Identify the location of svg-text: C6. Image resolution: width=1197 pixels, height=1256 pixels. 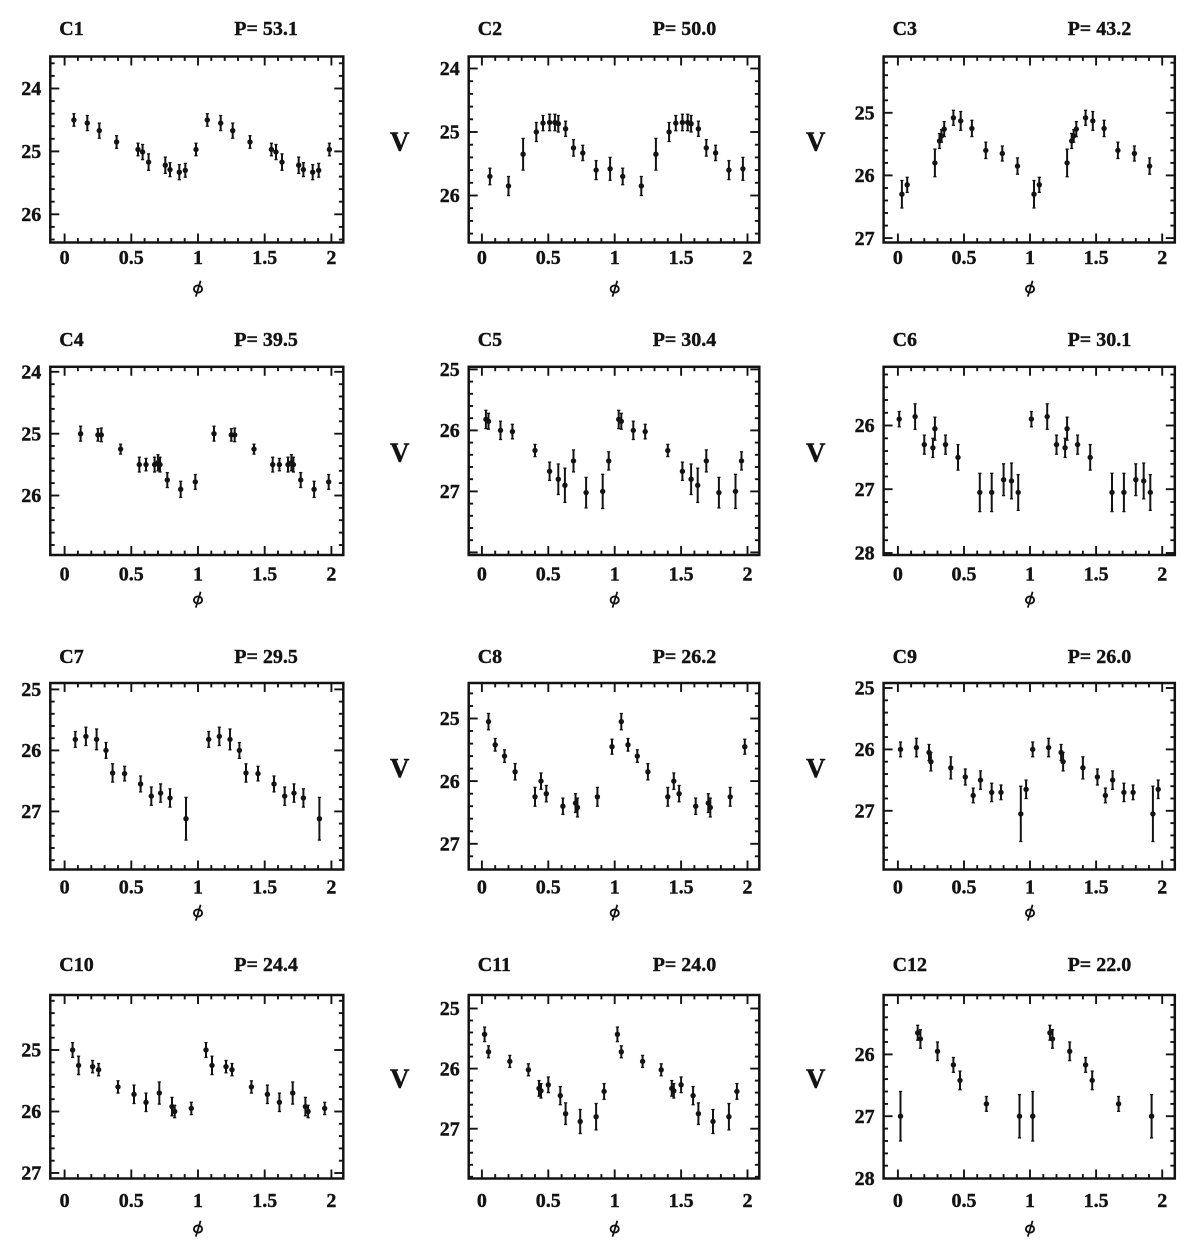
(905, 340).